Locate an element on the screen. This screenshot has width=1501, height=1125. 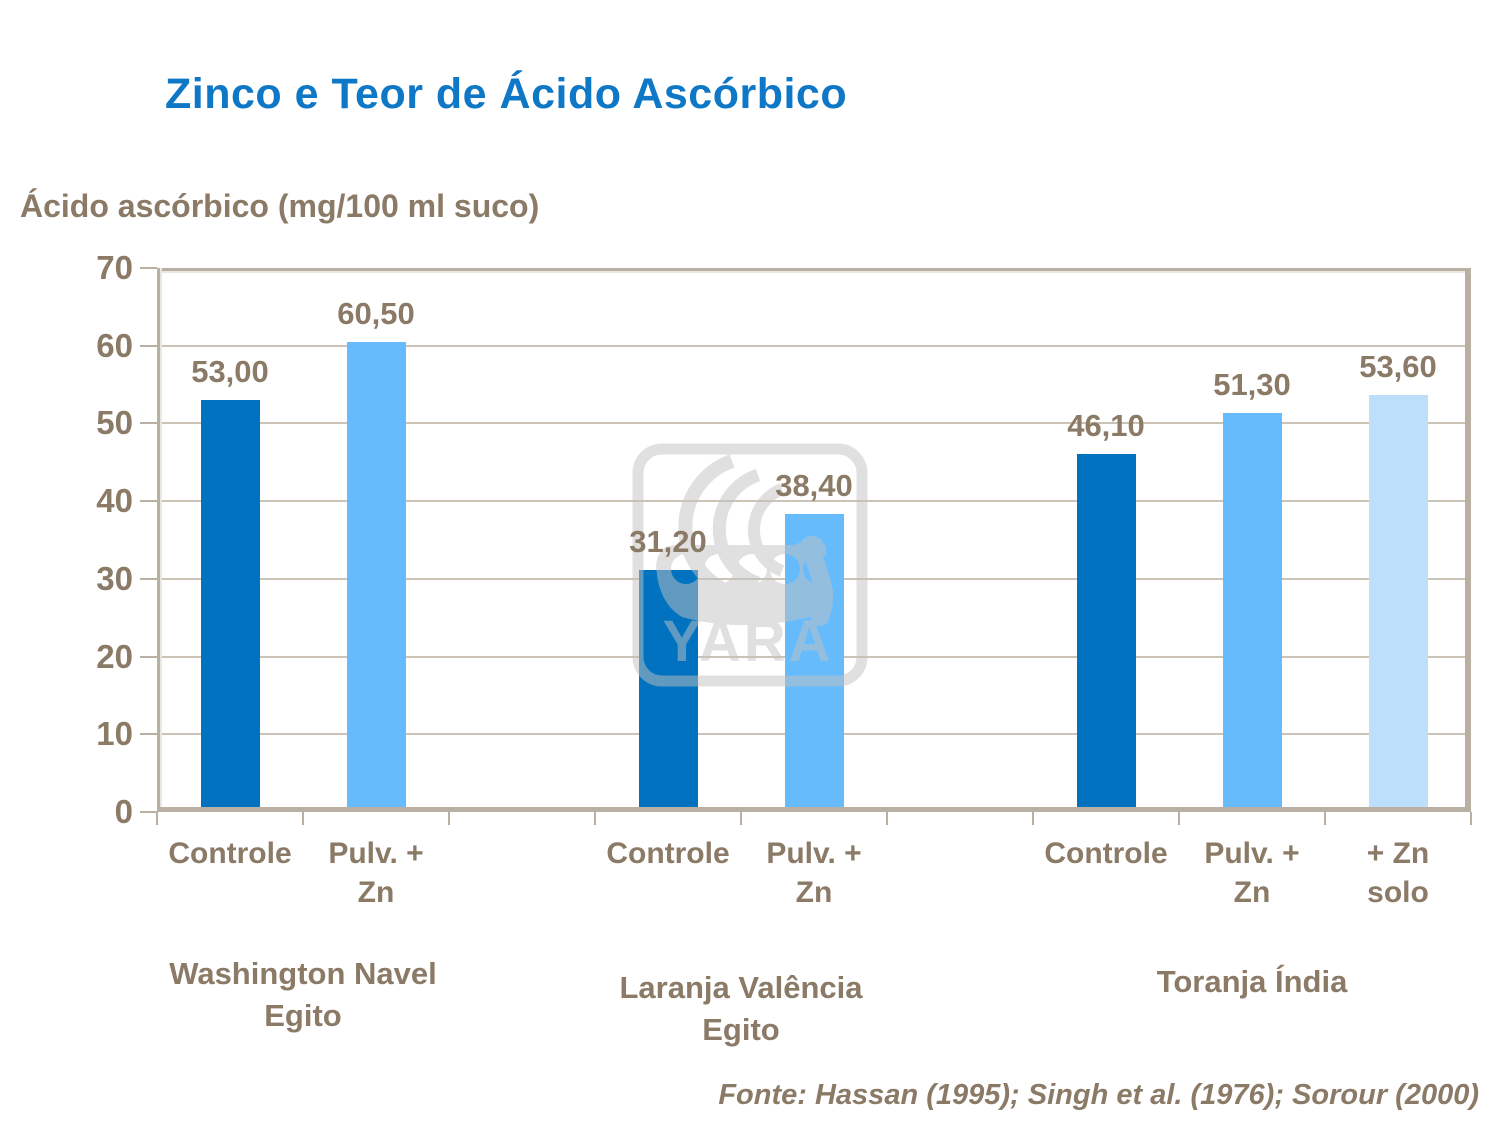
bar-+ zn-solo is located at coordinates (1398, 603).